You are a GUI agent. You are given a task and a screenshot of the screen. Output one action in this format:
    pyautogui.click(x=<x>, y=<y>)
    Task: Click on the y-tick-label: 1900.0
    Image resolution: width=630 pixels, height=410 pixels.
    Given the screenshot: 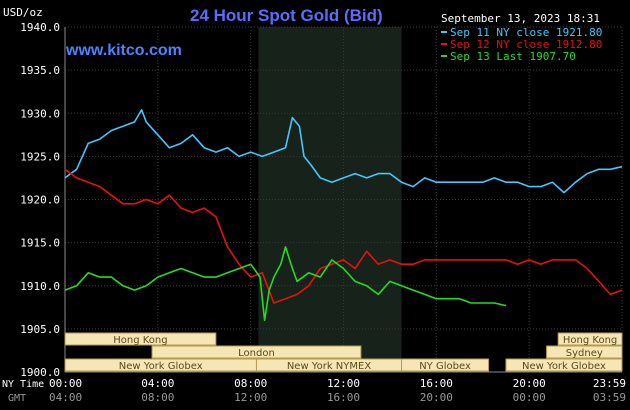 What is the action you would take?
    pyautogui.click(x=40, y=372)
    